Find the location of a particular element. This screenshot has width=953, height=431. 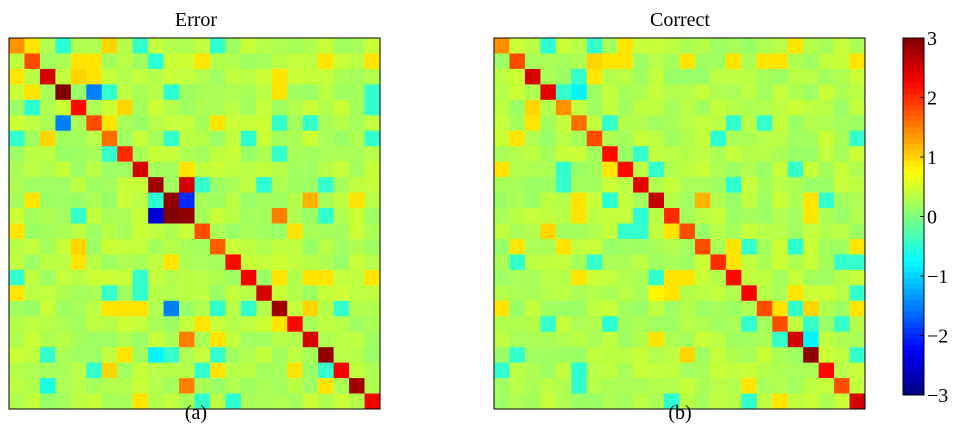

colorbar-tick-label: 2 is located at coordinates (932, 99).